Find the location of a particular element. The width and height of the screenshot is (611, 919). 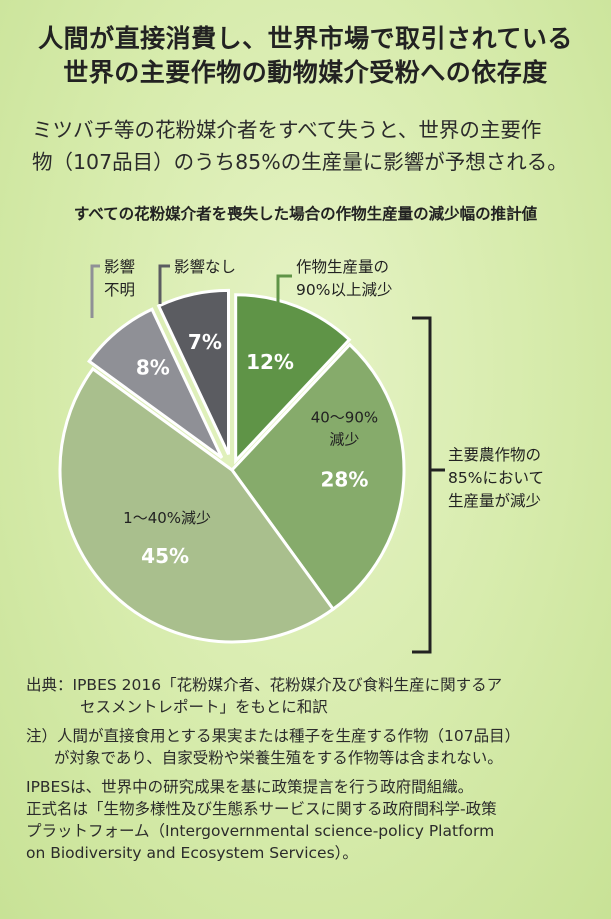

source-note: 出典： IPBES 2016「花粉媒介者、花粉媒介及び食料生産に関するア is located at coordinates (311, 685).